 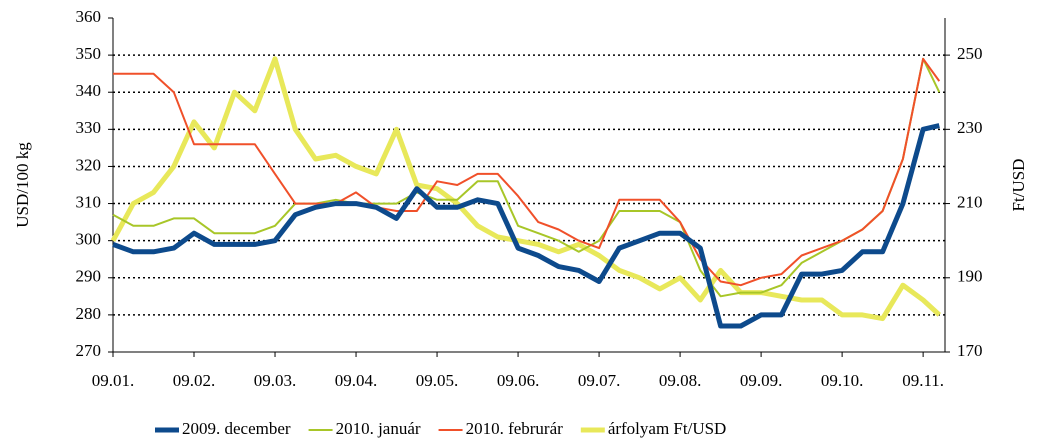 What do you see at coordinates (437, 380) in the screenshot?
I see `x-tick-label: 09.05.` at bounding box center [437, 380].